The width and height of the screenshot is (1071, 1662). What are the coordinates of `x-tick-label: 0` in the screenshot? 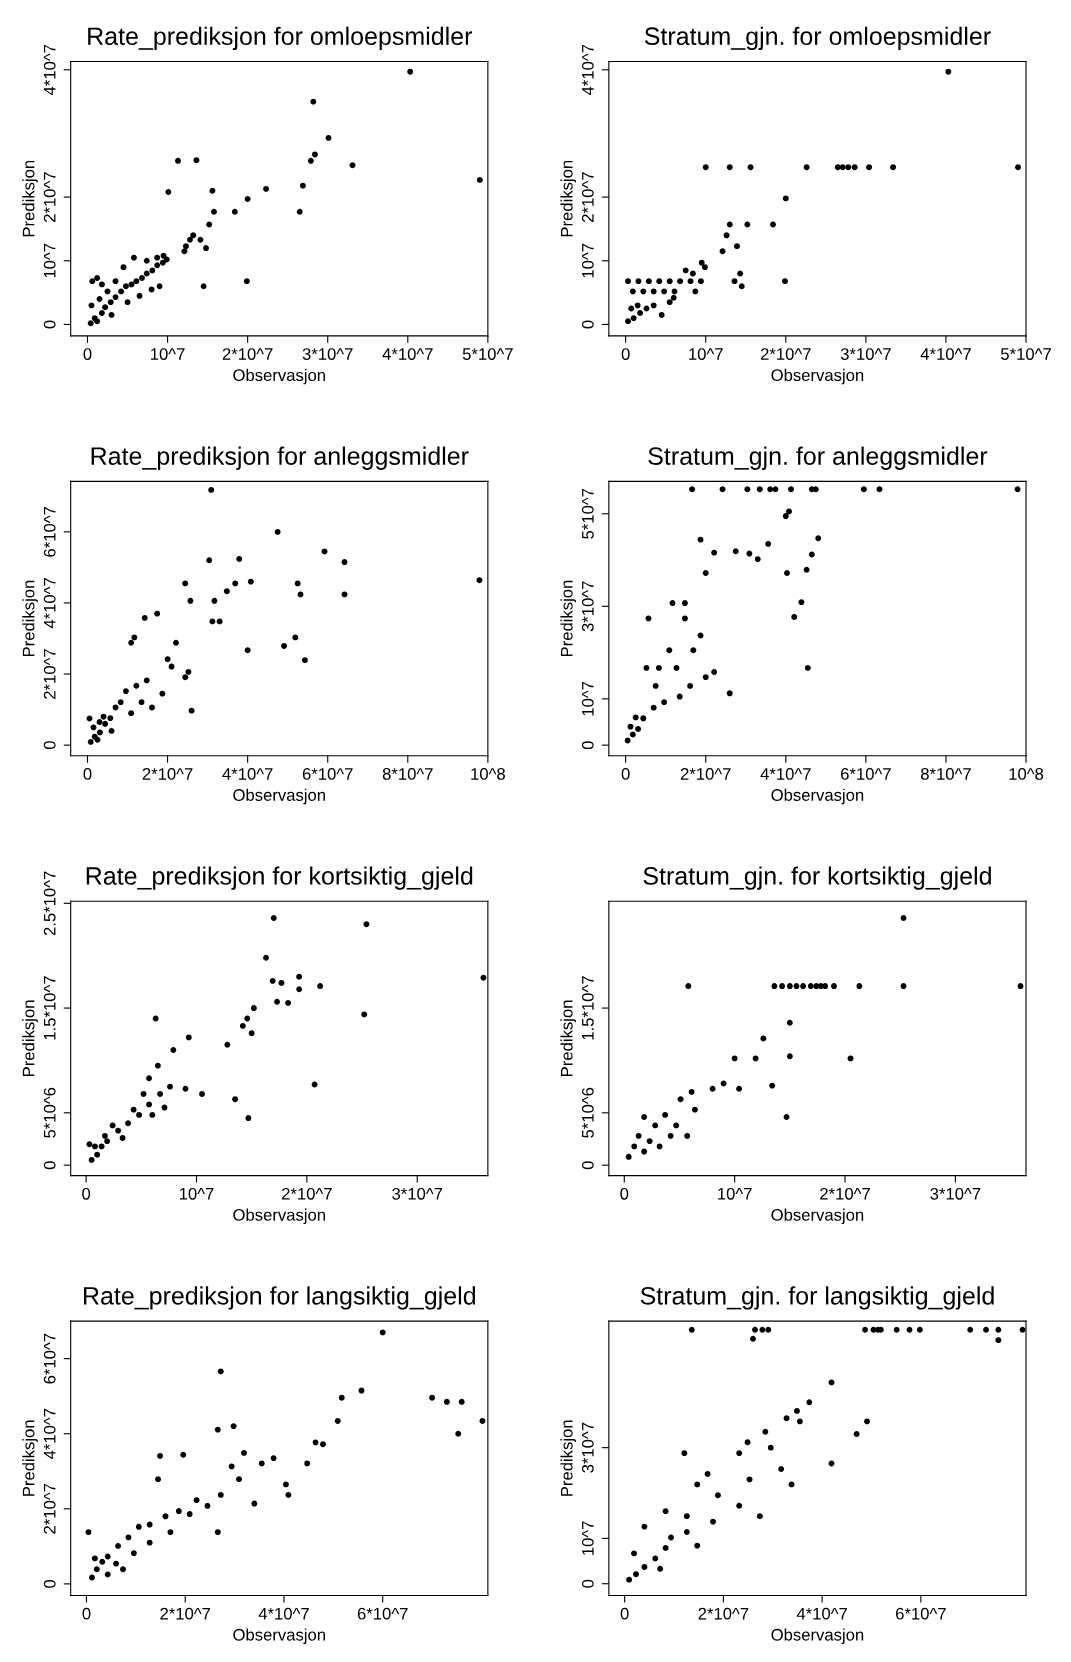 It's located at (86, 1613).